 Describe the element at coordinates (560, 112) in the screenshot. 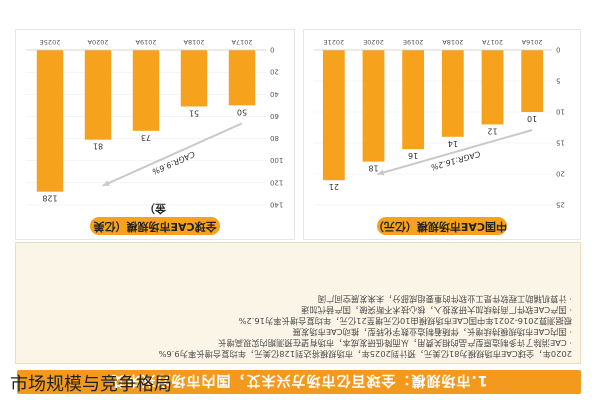

I see `y-tick-label: 10` at that location.